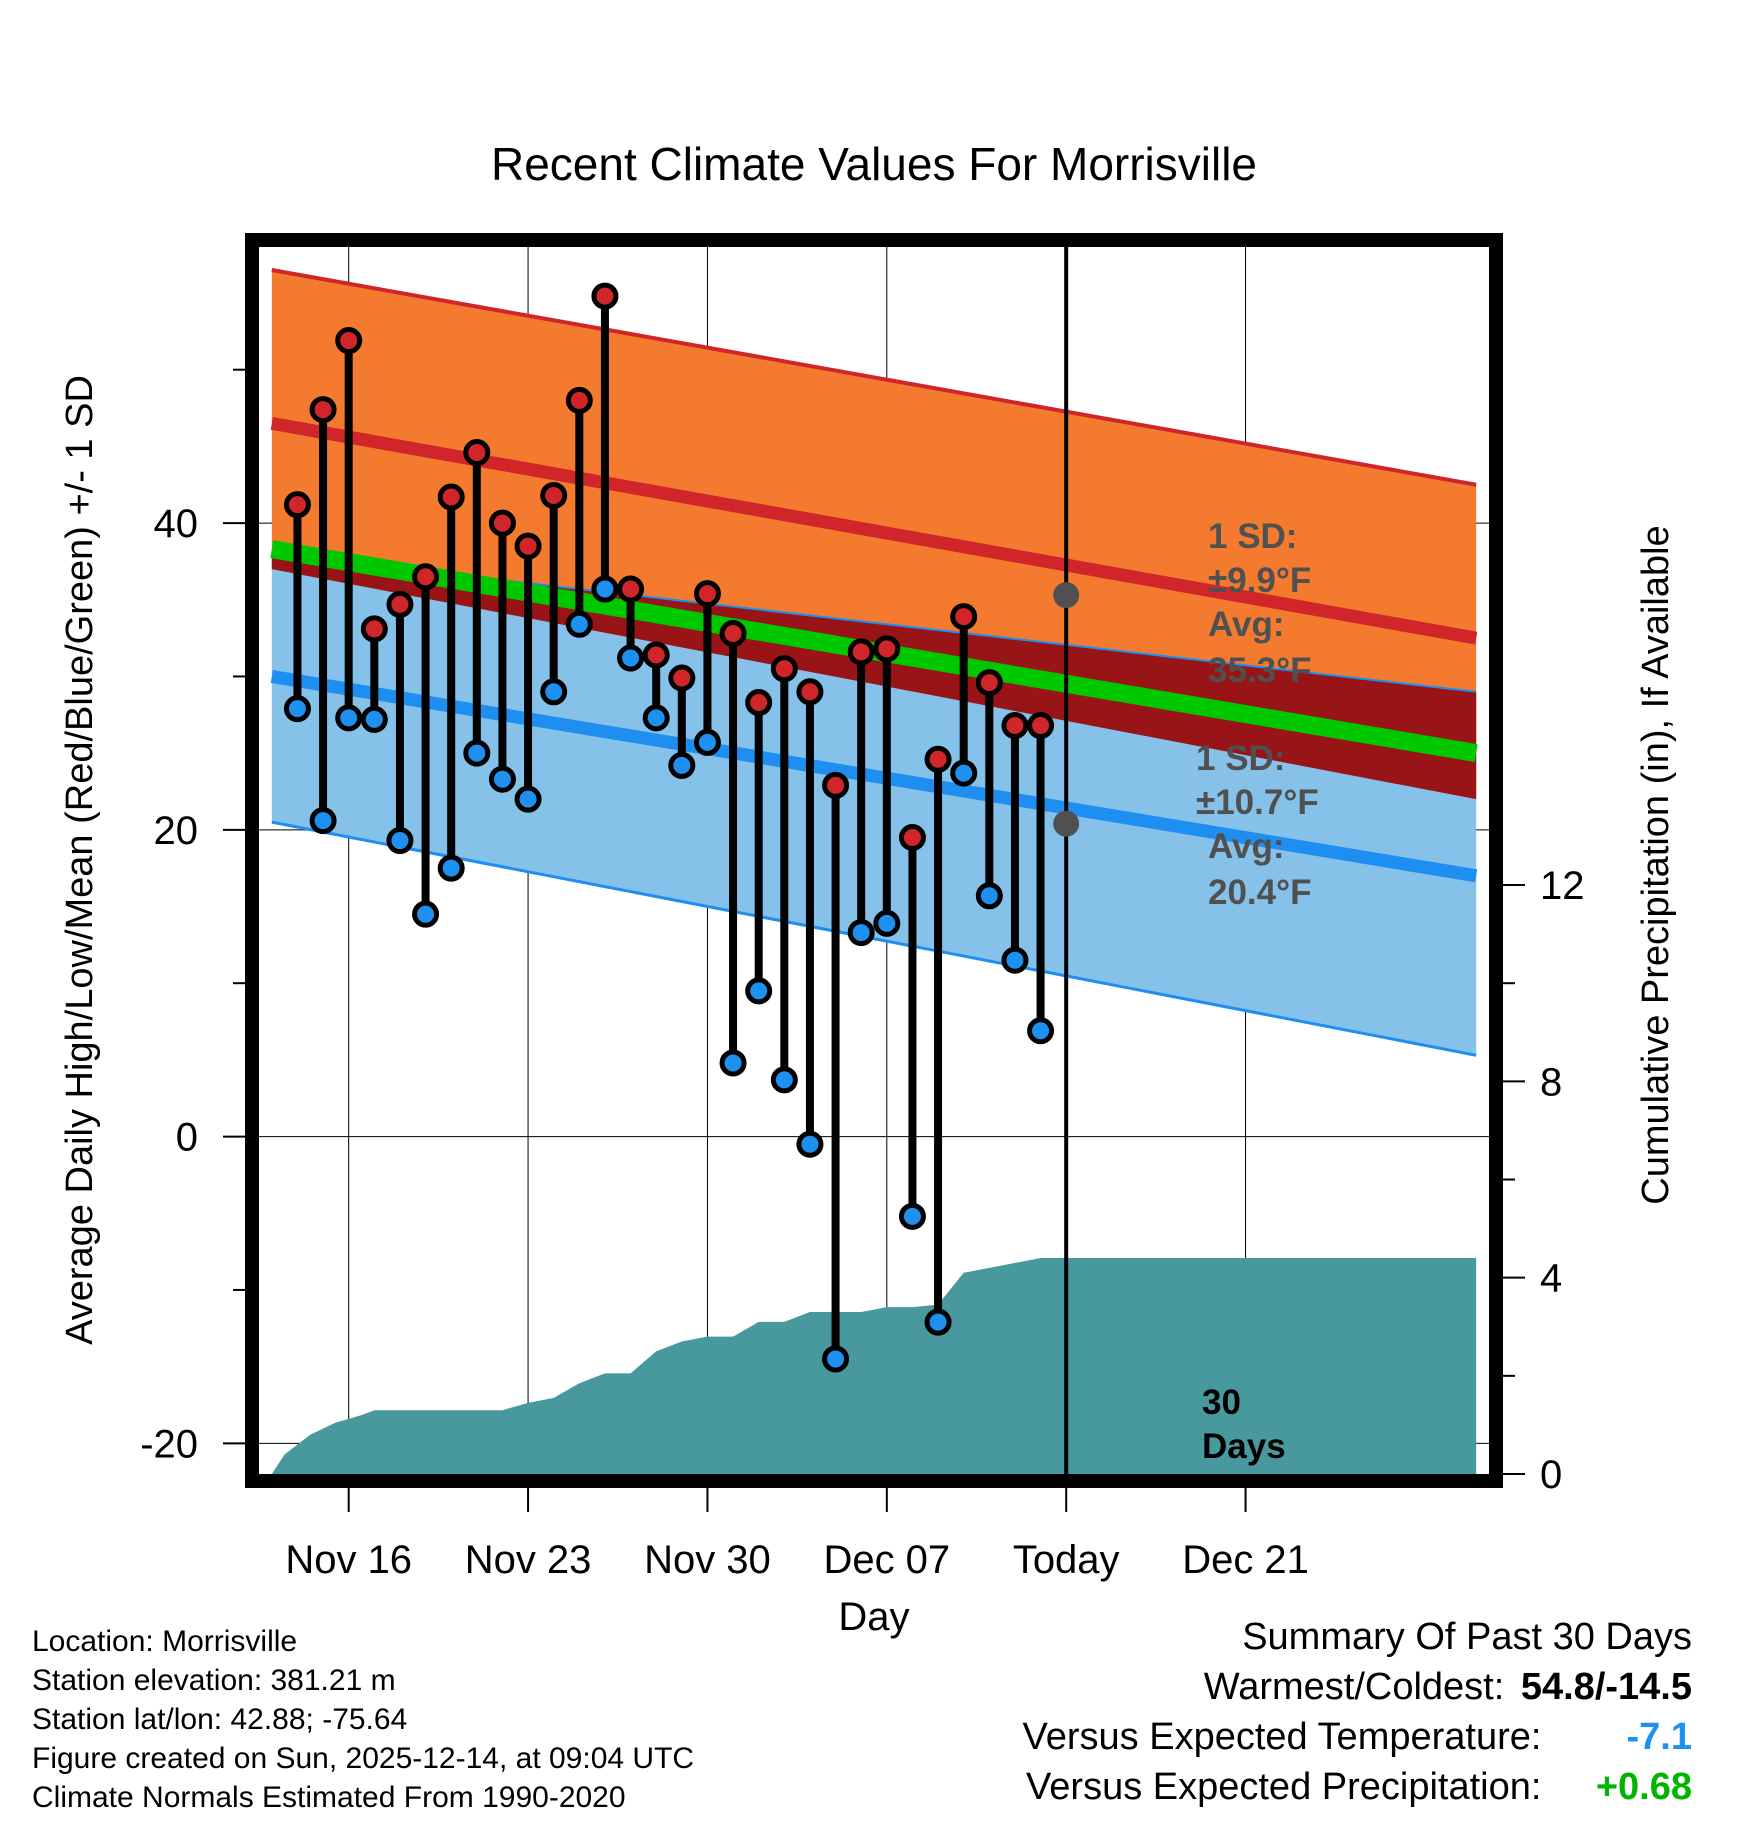 This screenshot has width=1748, height=1828. Describe the element at coordinates (886, 1560) in the screenshot. I see `x-tick-label: Dec 07` at that location.